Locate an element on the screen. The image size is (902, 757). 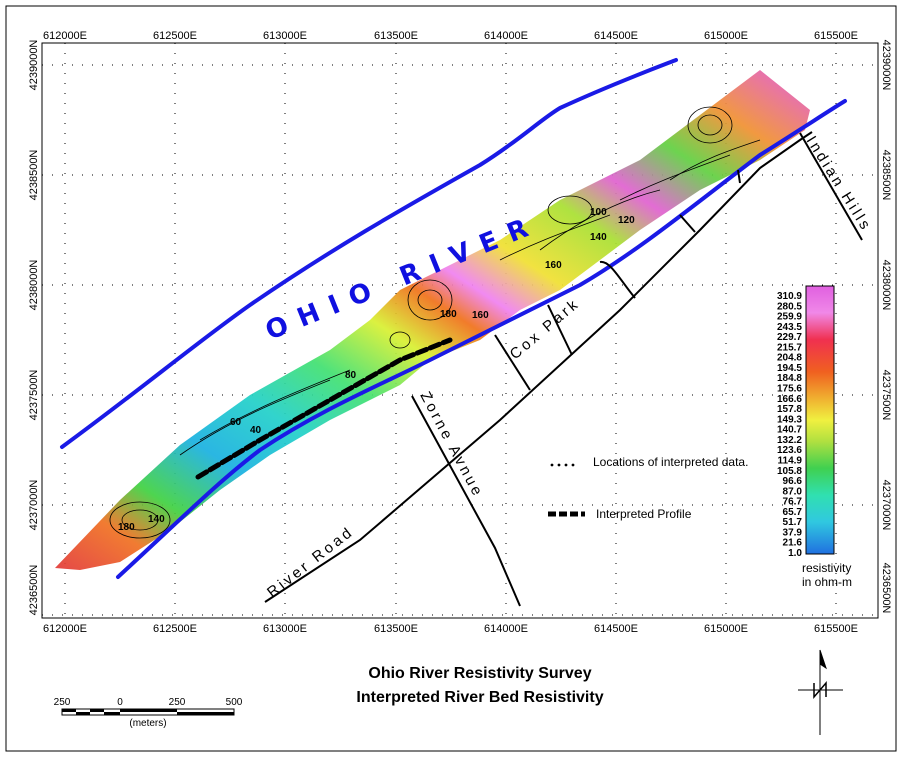
color-bar-value-15: 123.6 is located at coordinates (789, 450).